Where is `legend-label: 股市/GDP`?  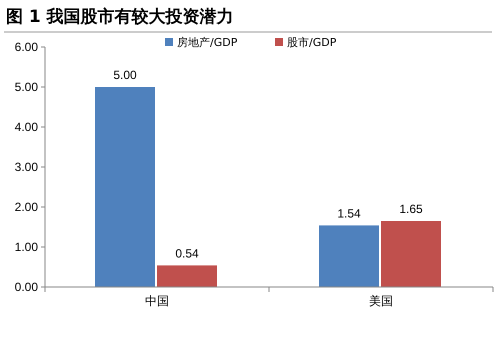
legend-label: 股市/GDP is located at coordinates (312, 42).